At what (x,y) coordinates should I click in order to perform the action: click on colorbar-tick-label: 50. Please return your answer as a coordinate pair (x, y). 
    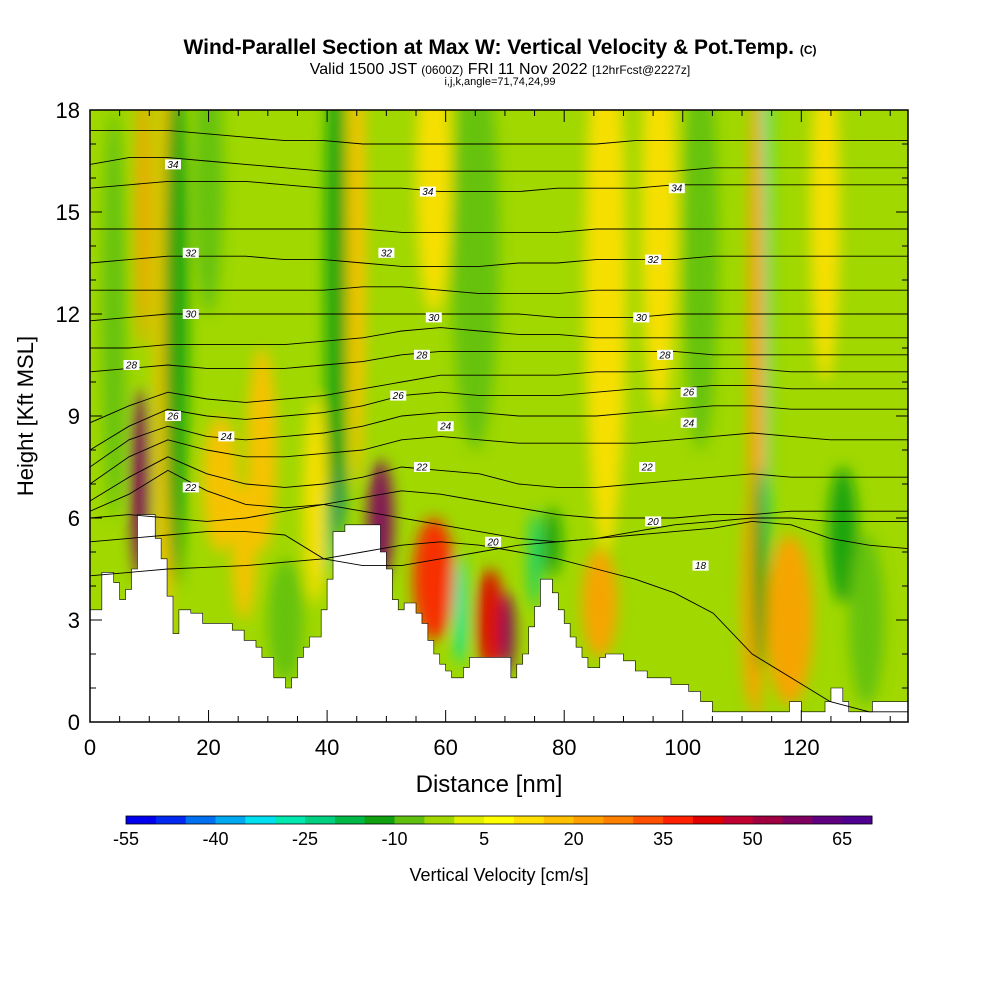
    Looking at the image, I should click on (753, 839).